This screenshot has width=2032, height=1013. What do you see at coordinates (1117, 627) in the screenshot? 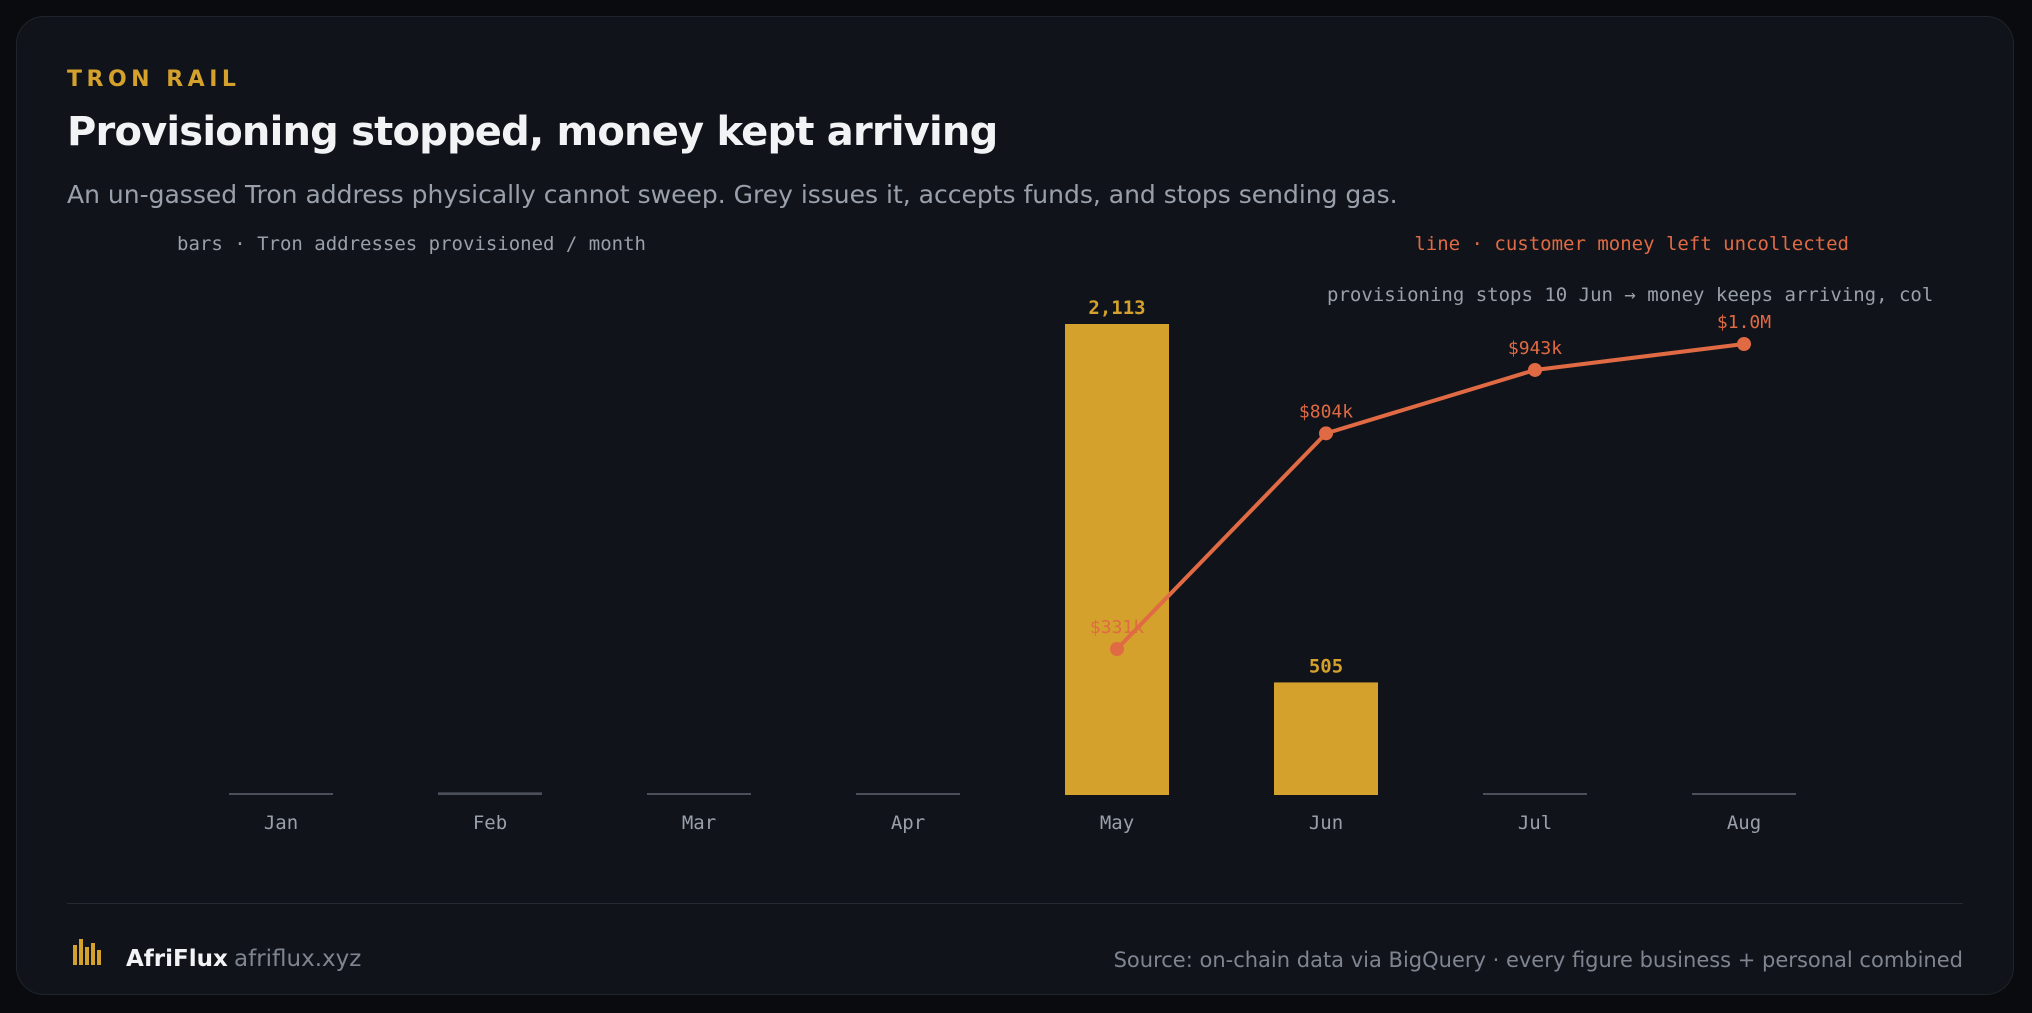
I see `line-value-label-may: $331k` at bounding box center [1117, 627].